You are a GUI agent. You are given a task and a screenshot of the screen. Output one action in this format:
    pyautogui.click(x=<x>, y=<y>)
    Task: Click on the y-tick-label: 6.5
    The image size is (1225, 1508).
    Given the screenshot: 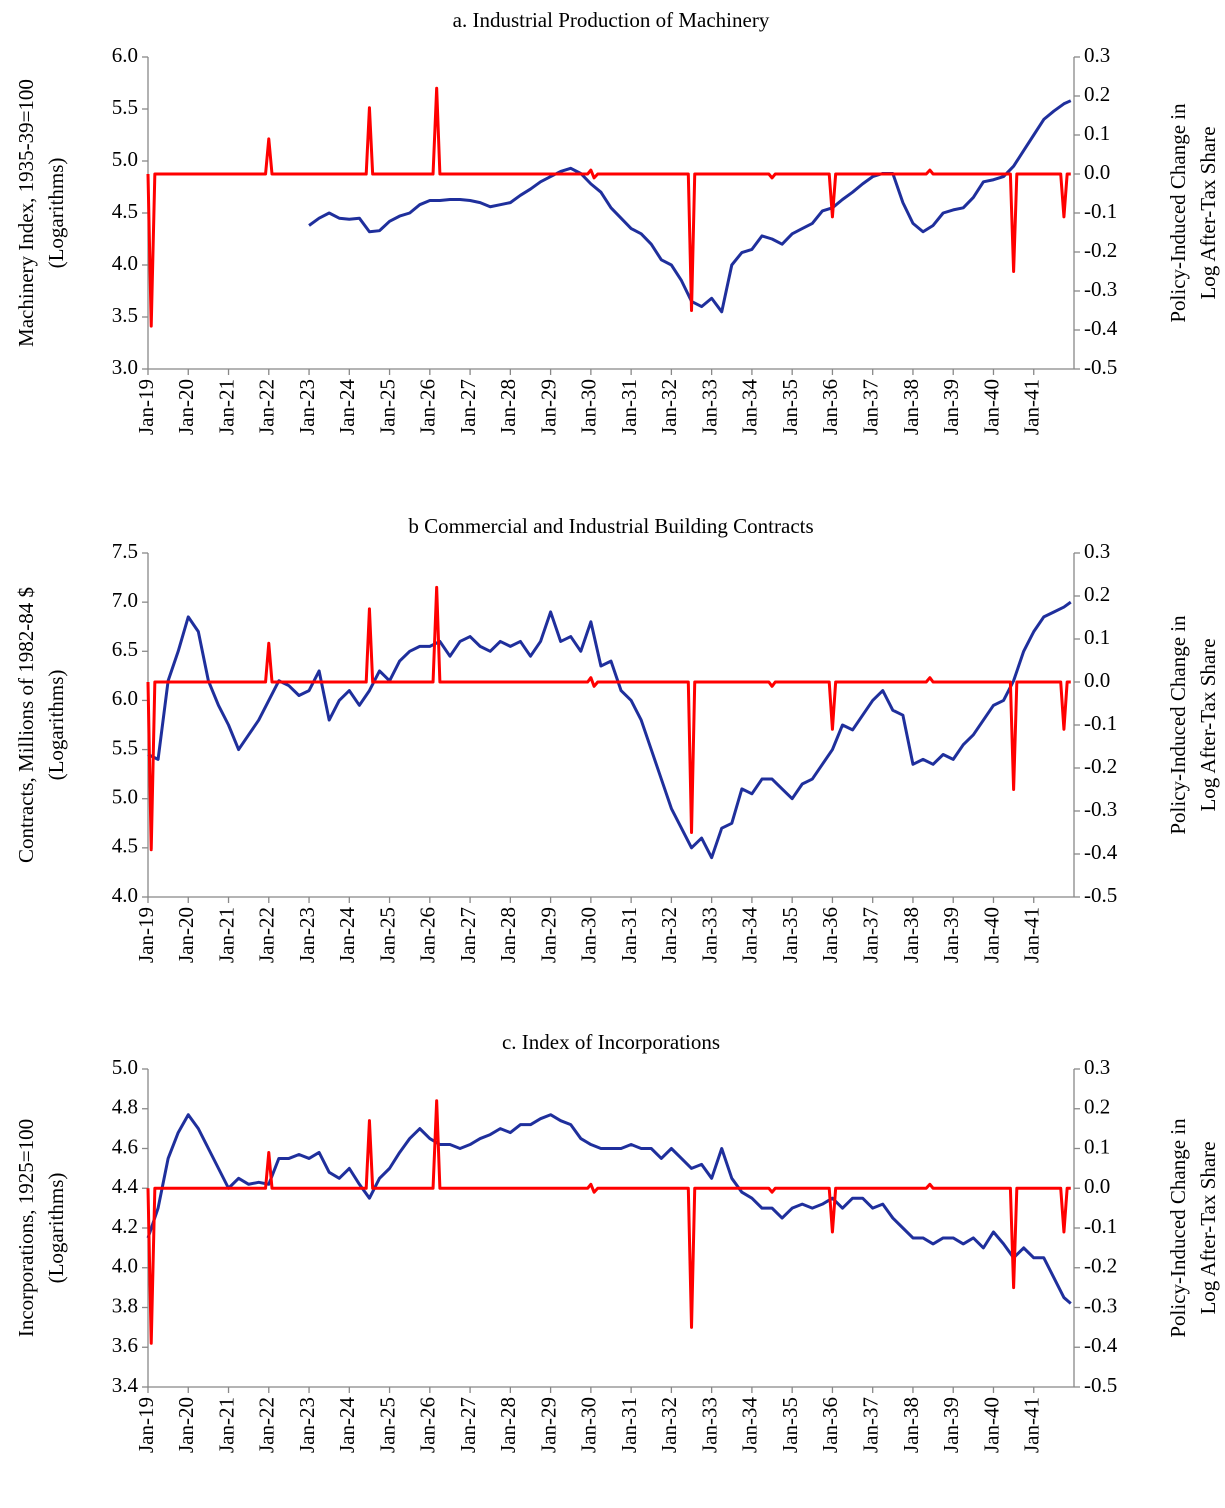 What is the action you would take?
    pyautogui.click(x=125, y=649)
    